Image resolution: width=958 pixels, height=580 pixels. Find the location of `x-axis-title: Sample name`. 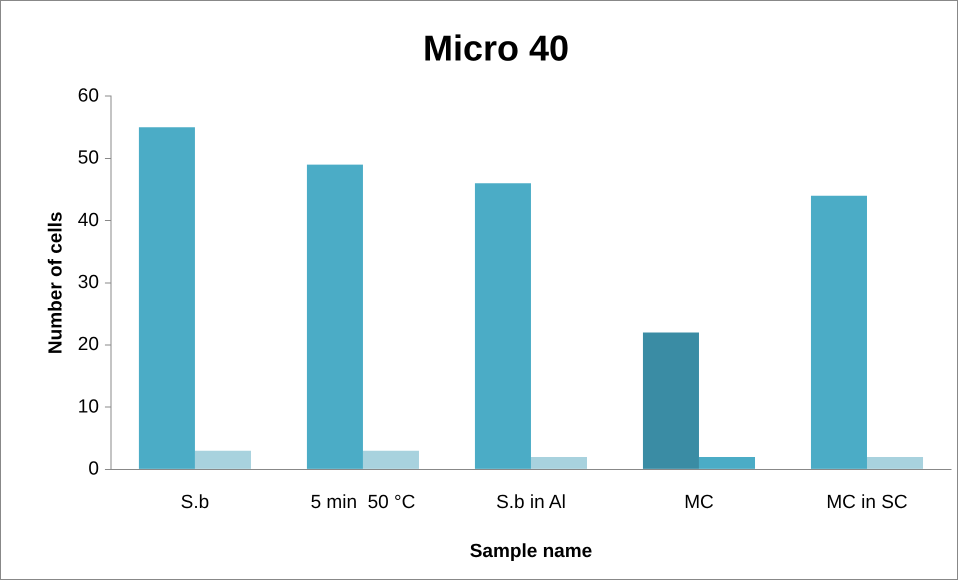

x-axis-title: Sample name is located at coordinates (531, 551).